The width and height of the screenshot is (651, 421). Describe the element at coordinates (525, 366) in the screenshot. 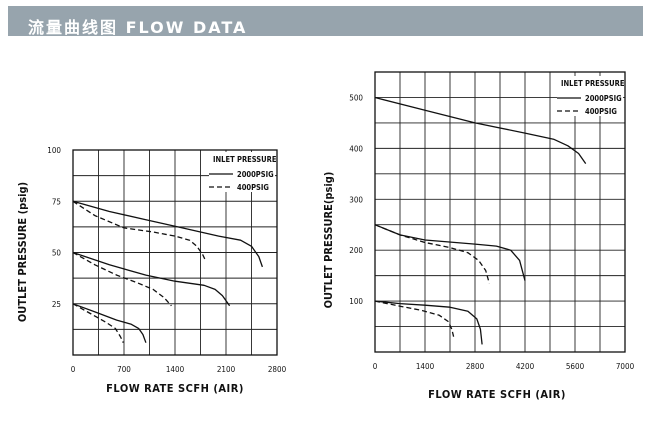

I see `x-tick-label: 4200` at that location.